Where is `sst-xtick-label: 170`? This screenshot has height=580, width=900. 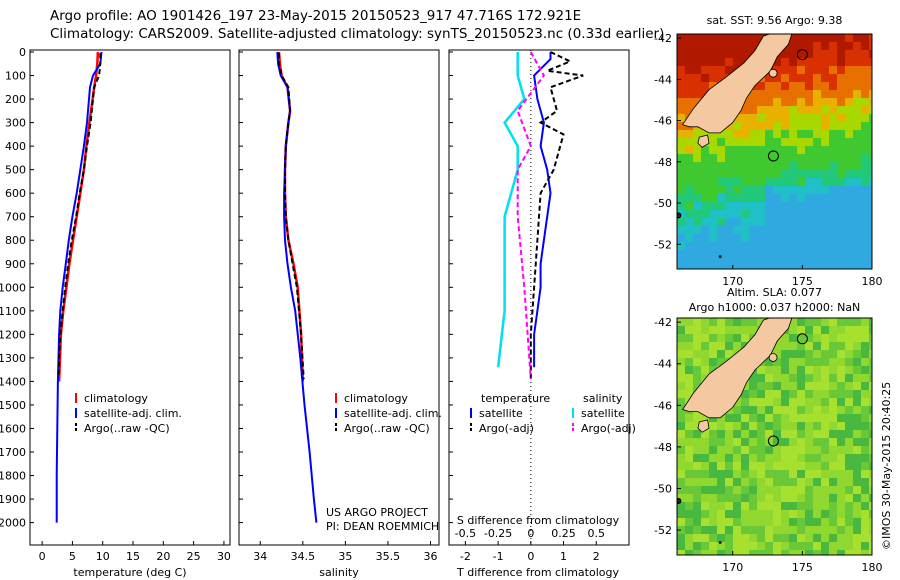
sst-xtick-label: 170 is located at coordinates (732, 281).